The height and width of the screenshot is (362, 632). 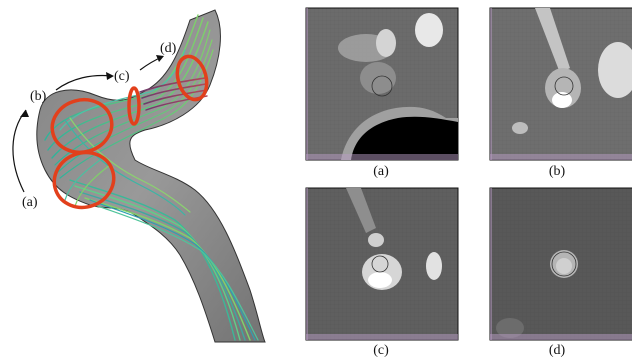 What do you see at coordinates (122, 76) in the screenshot?
I see `label-c: (c)` at bounding box center [122, 76].